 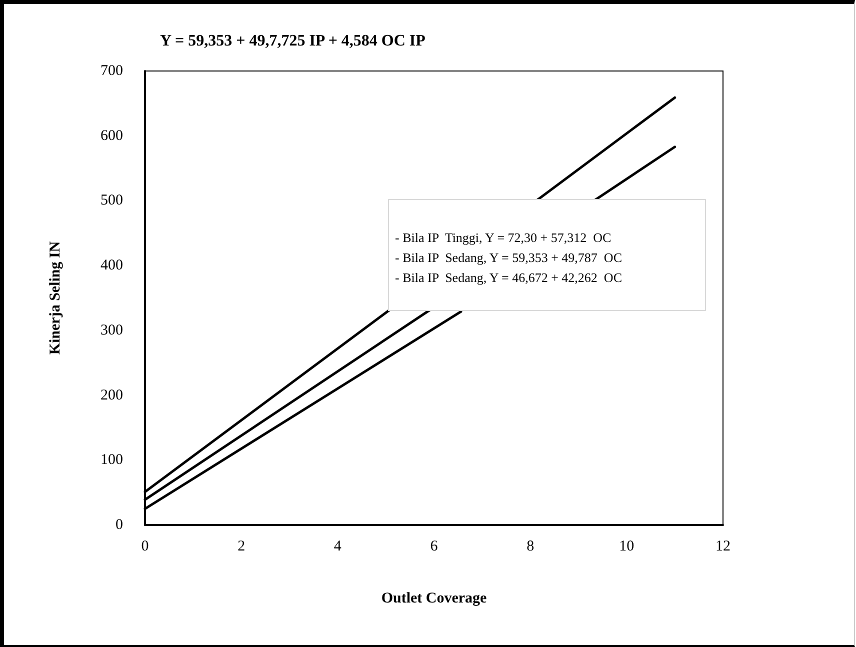 I want to click on annotation: - Bila IP Tinggi, Y = 72,30 + 57,312 OC, so click(x=503, y=238).